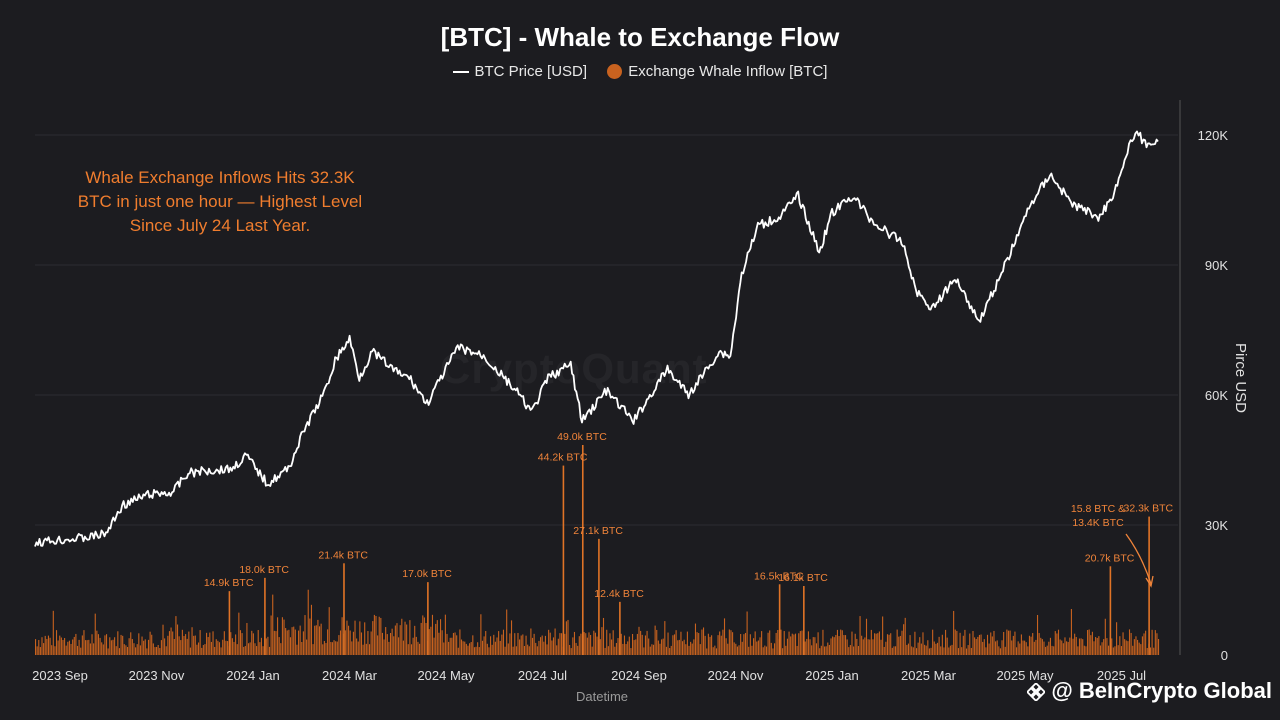 This screenshot has width=1280, height=720. What do you see at coordinates (1025, 675) in the screenshot?
I see `x-tick-label: 2025 May` at bounding box center [1025, 675].